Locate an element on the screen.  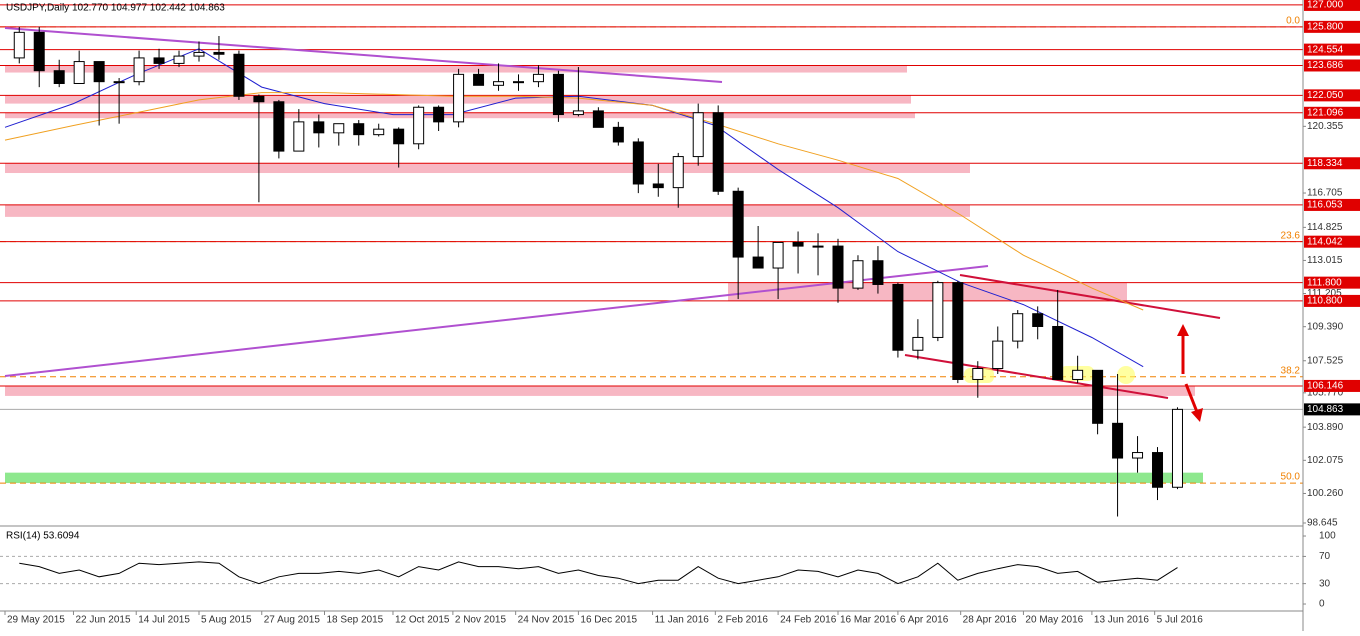
x-tick-label: 20 May 2016 is located at coordinates (1054, 620).